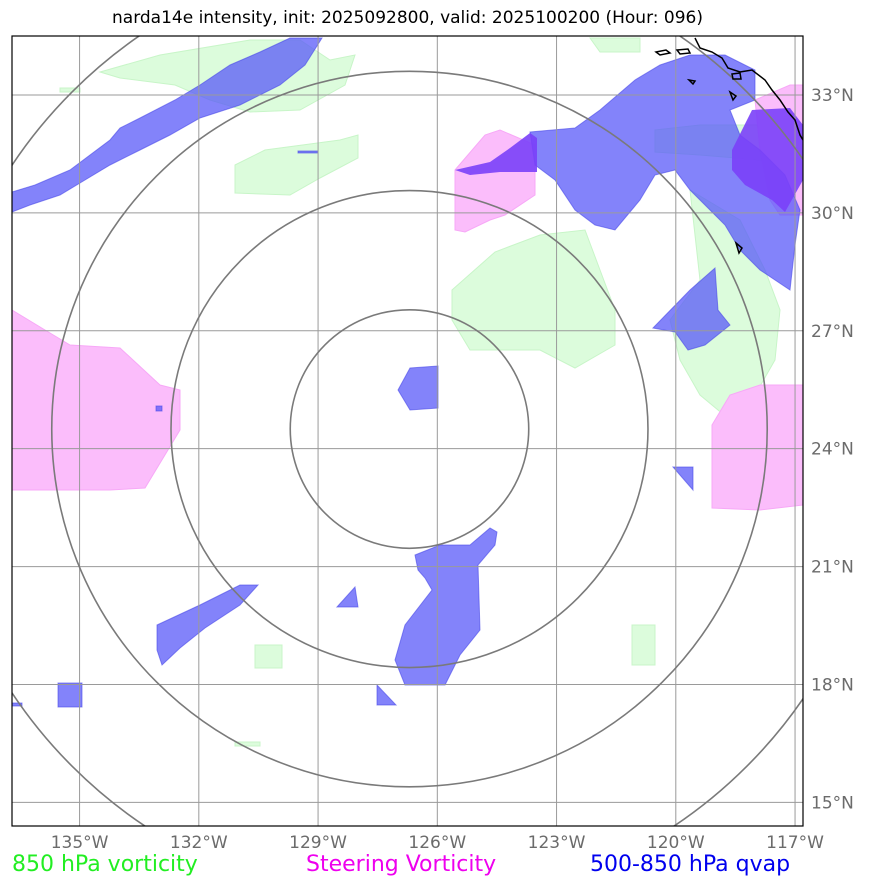 Image resolution: width=873 pixels, height=891 pixels. Describe the element at coordinates (832, 214) in the screenshot. I see `y-tick-label: 30°N` at that location.